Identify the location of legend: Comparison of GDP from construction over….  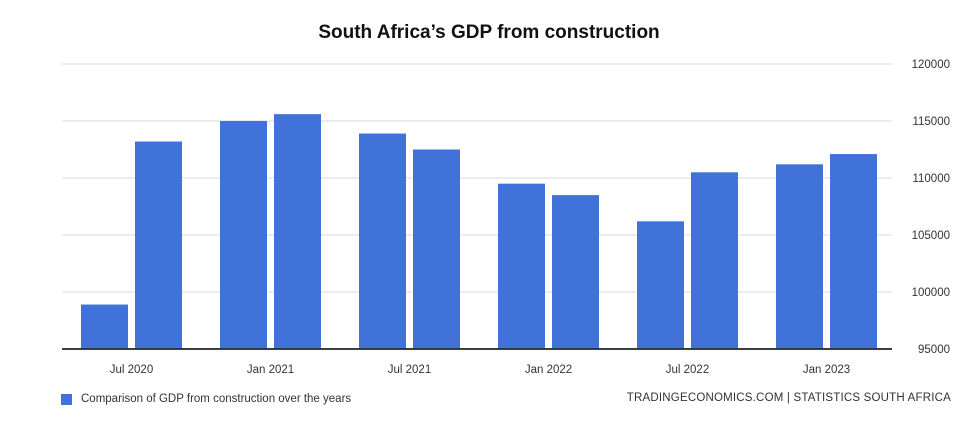
(206, 399).